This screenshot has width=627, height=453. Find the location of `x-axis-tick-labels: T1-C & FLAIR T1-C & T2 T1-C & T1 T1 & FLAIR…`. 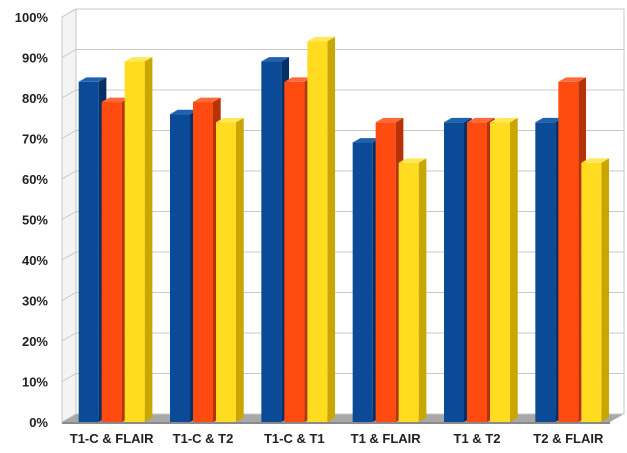

x-axis-tick-labels: T1-C & FLAIR T1-C & T2 T1-C & T1 T1 & FLAIR… is located at coordinates (337, 438).